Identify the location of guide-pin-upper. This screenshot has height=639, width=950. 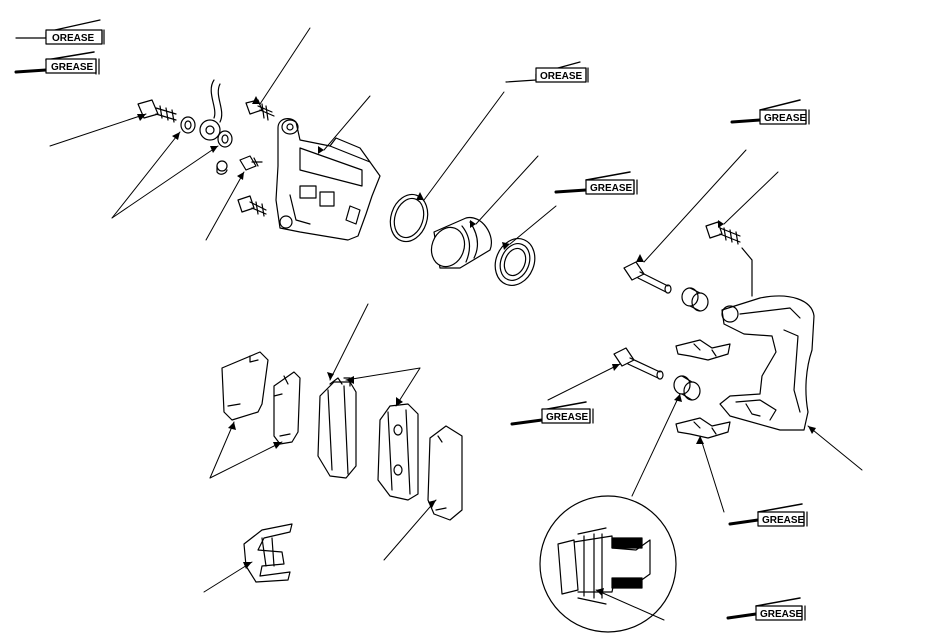
(647, 277).